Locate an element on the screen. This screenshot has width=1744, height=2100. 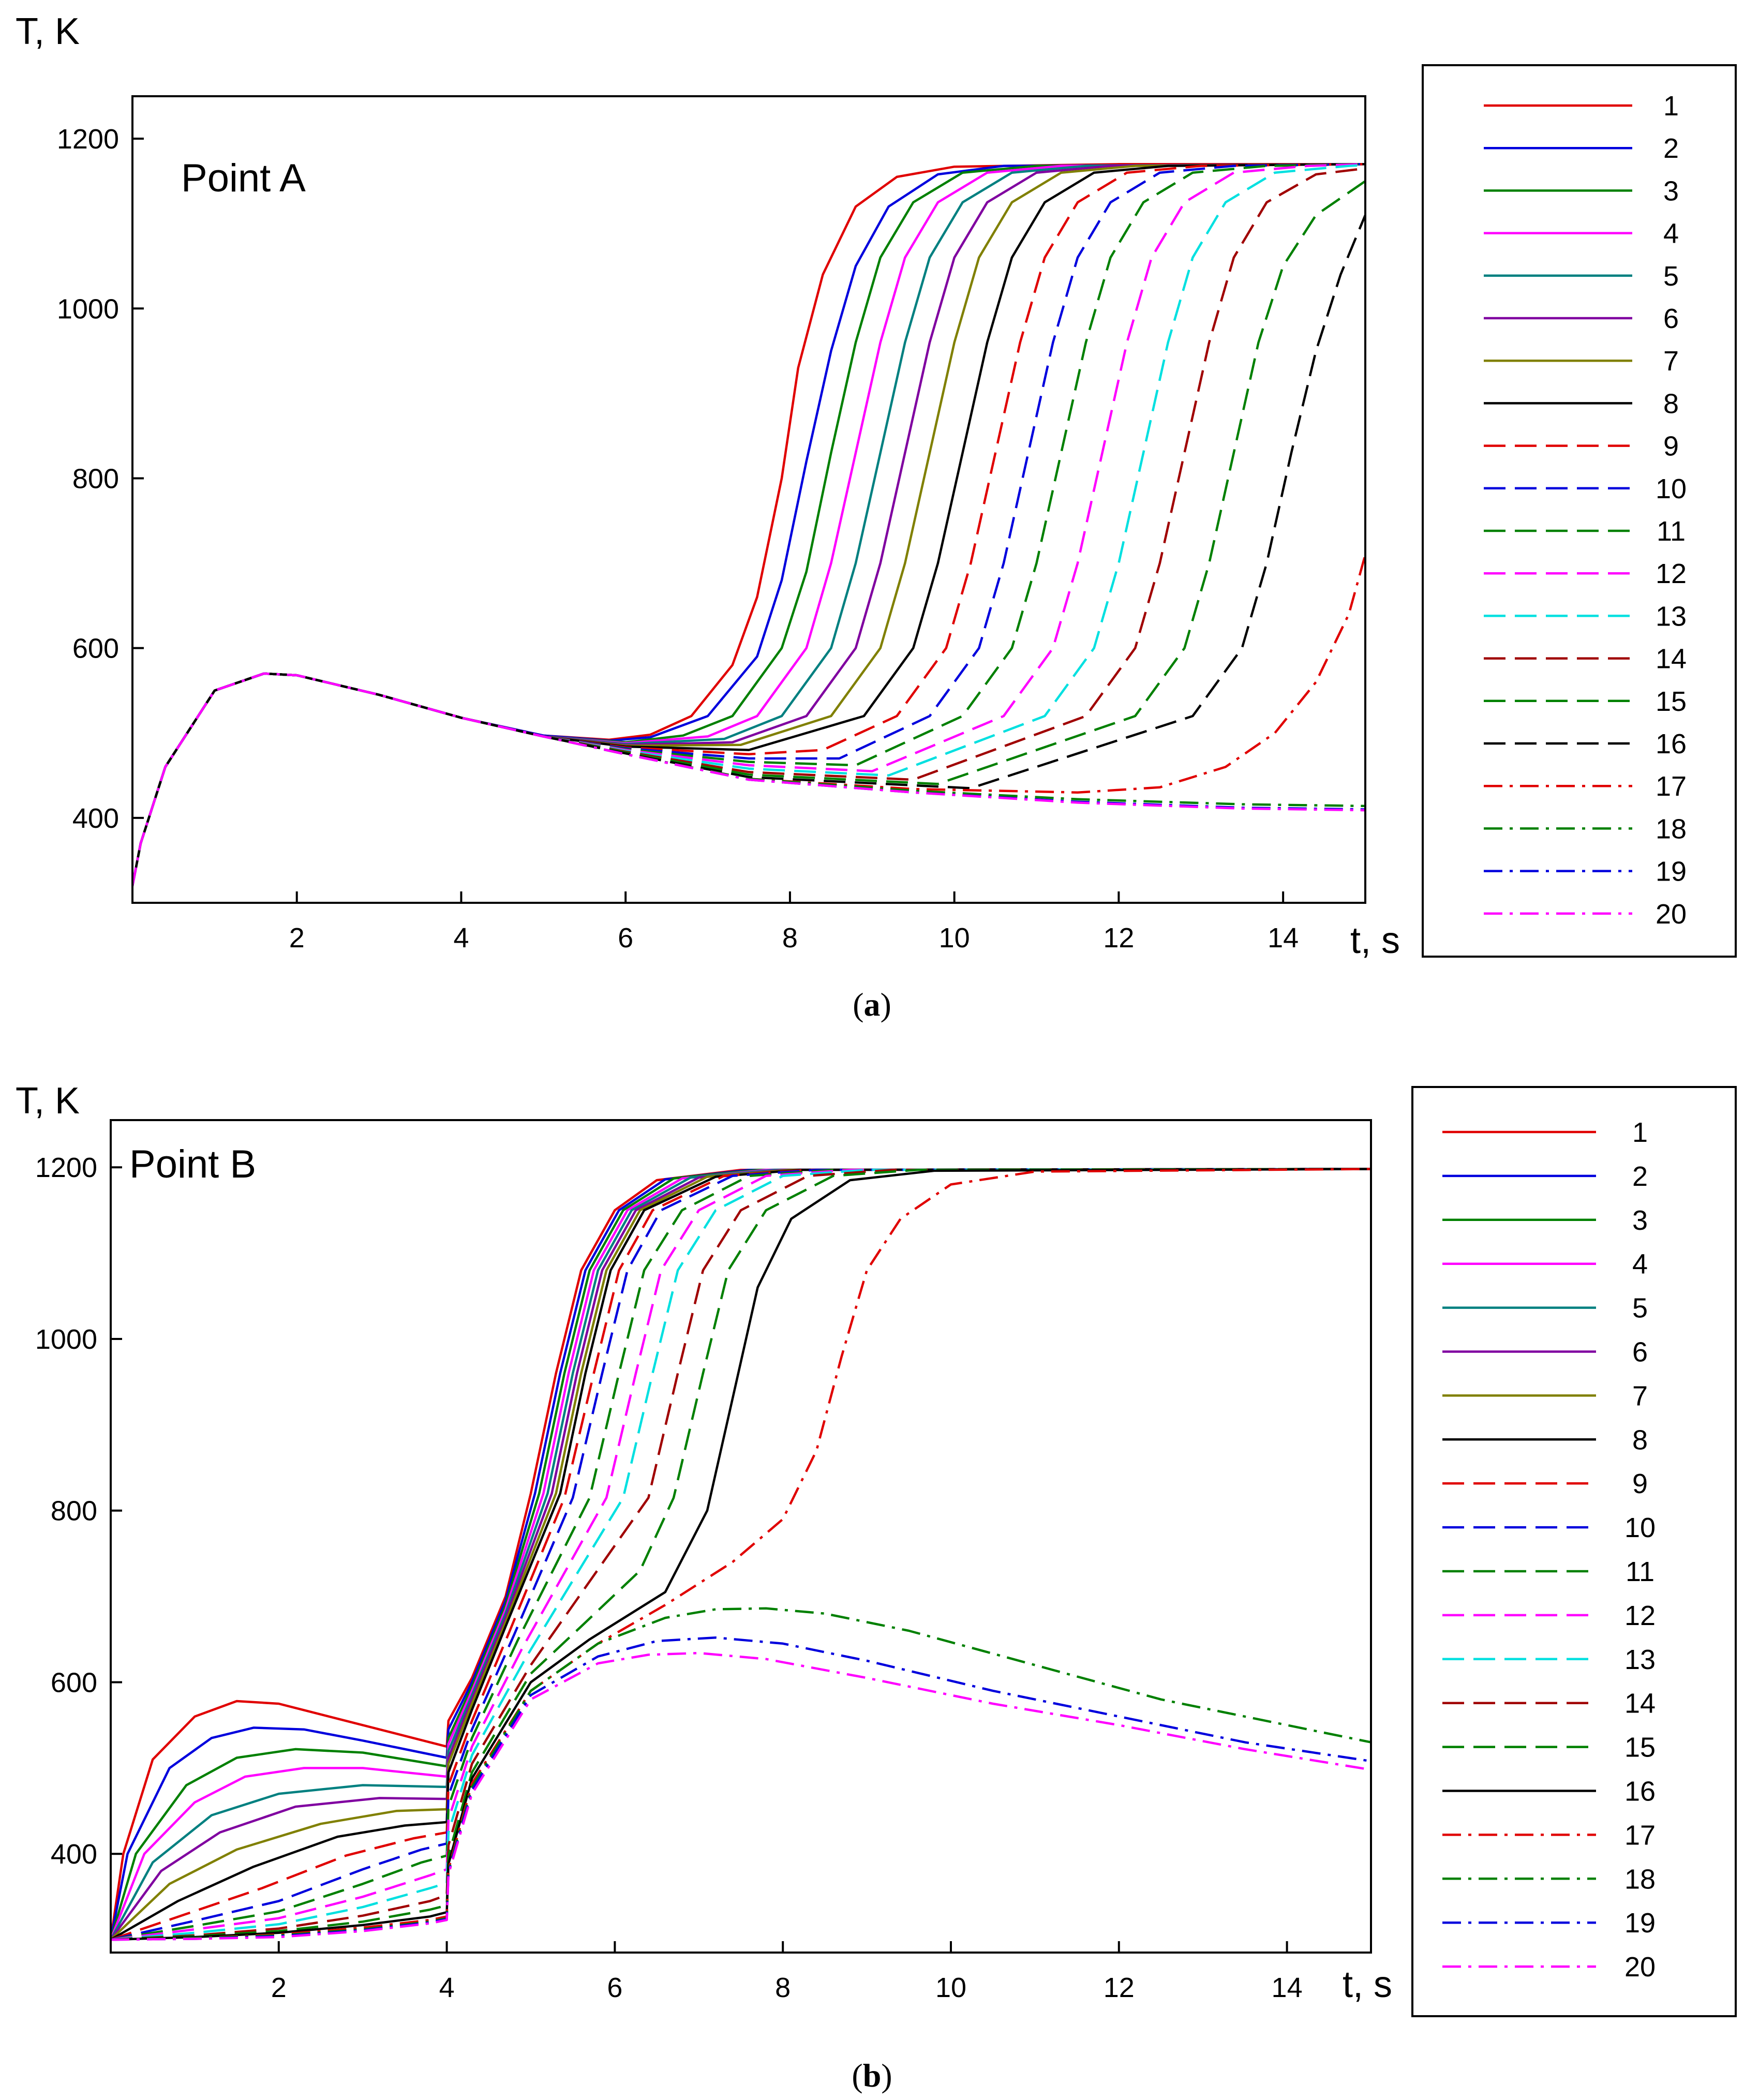
caption-b: (b) is located at coordinates (872, 2075).